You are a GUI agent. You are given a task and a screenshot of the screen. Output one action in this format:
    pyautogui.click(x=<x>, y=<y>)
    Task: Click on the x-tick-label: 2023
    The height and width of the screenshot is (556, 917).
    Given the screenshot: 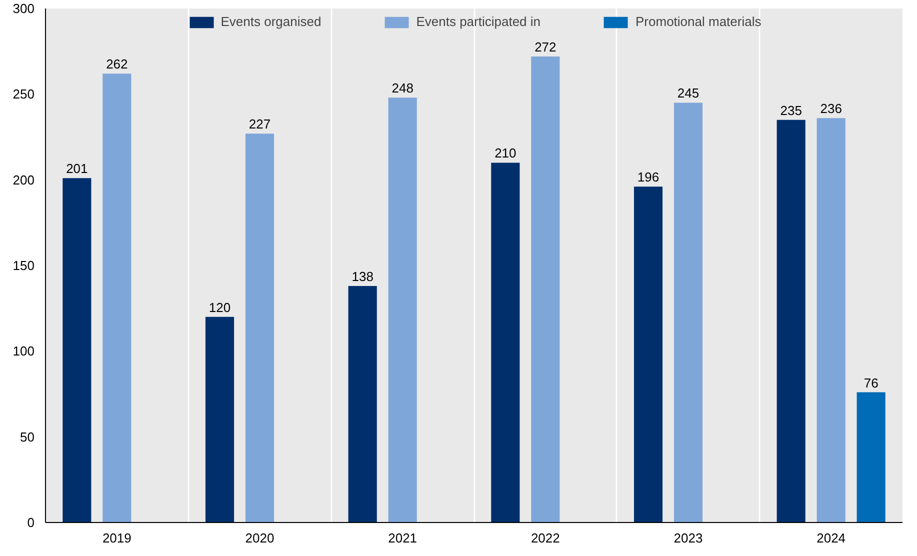 What is the action you would take?
    pyautogui.click(x=688, y=538)
    